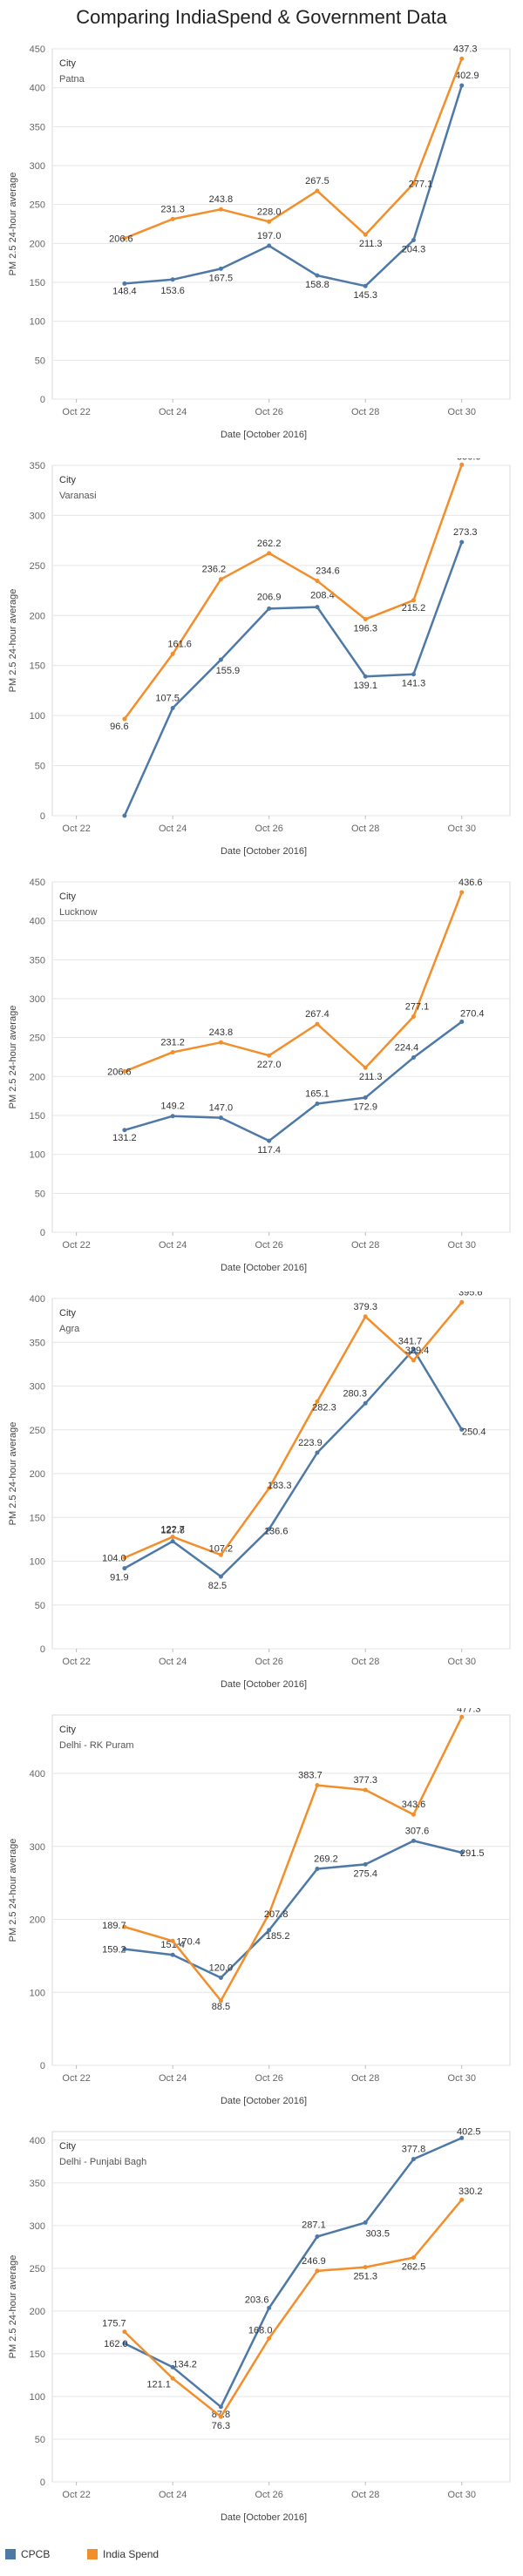  Describe the element at coordinates (37, 922) in the screenshot. I see `y-tick-label: 400` at that location.